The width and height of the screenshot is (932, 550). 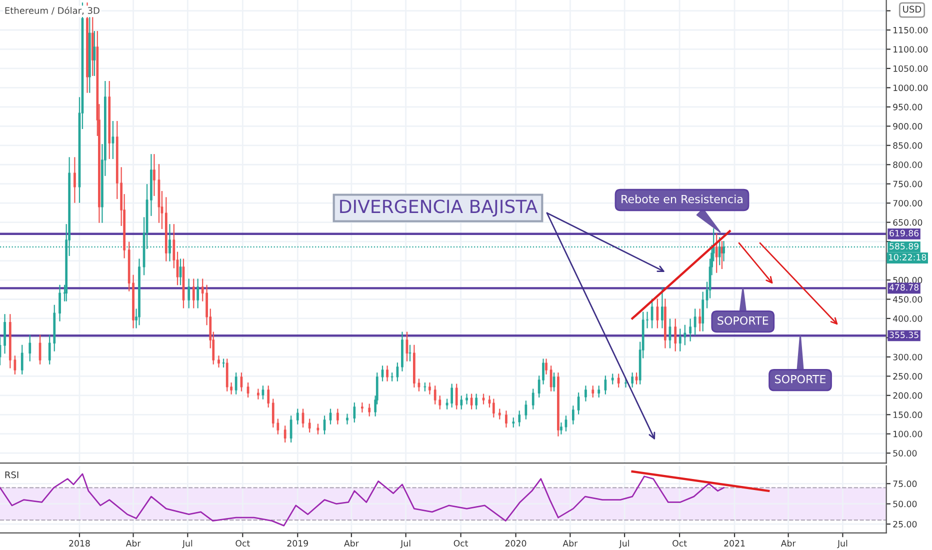 What do you see at coordinates (907, 376) in the screenshot?
I see `y-tick-label: 250.00` at bounding box center [907, 376].